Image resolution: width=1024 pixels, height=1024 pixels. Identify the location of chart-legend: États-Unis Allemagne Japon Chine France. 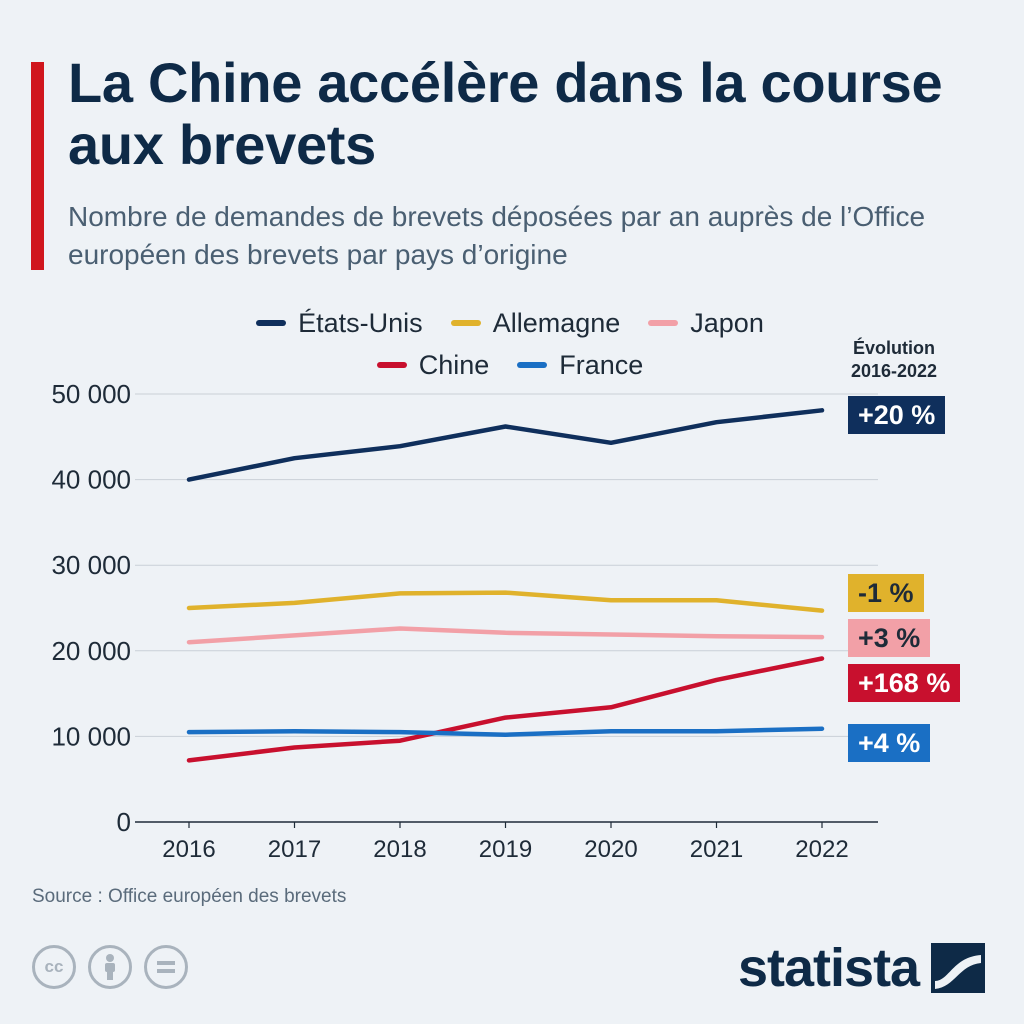
(510, 344).